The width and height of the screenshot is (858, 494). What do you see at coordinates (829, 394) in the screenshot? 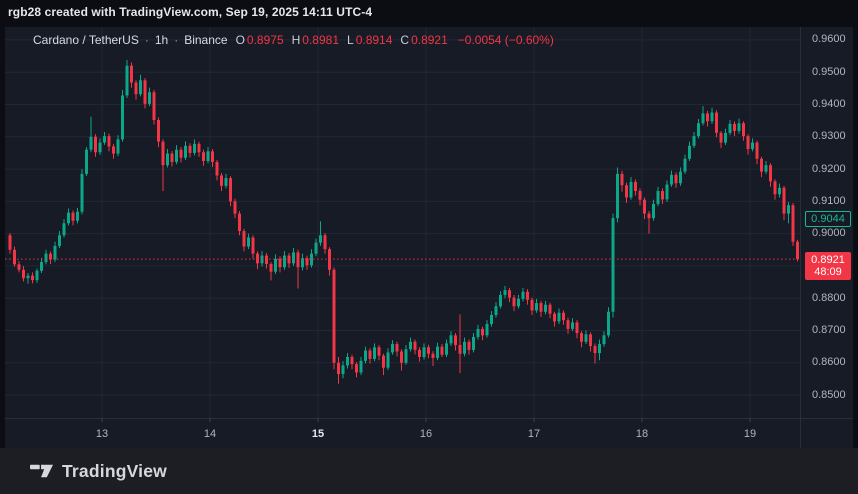
I see `price-tick-label: 0.8500` at bounding box center [829, 394].